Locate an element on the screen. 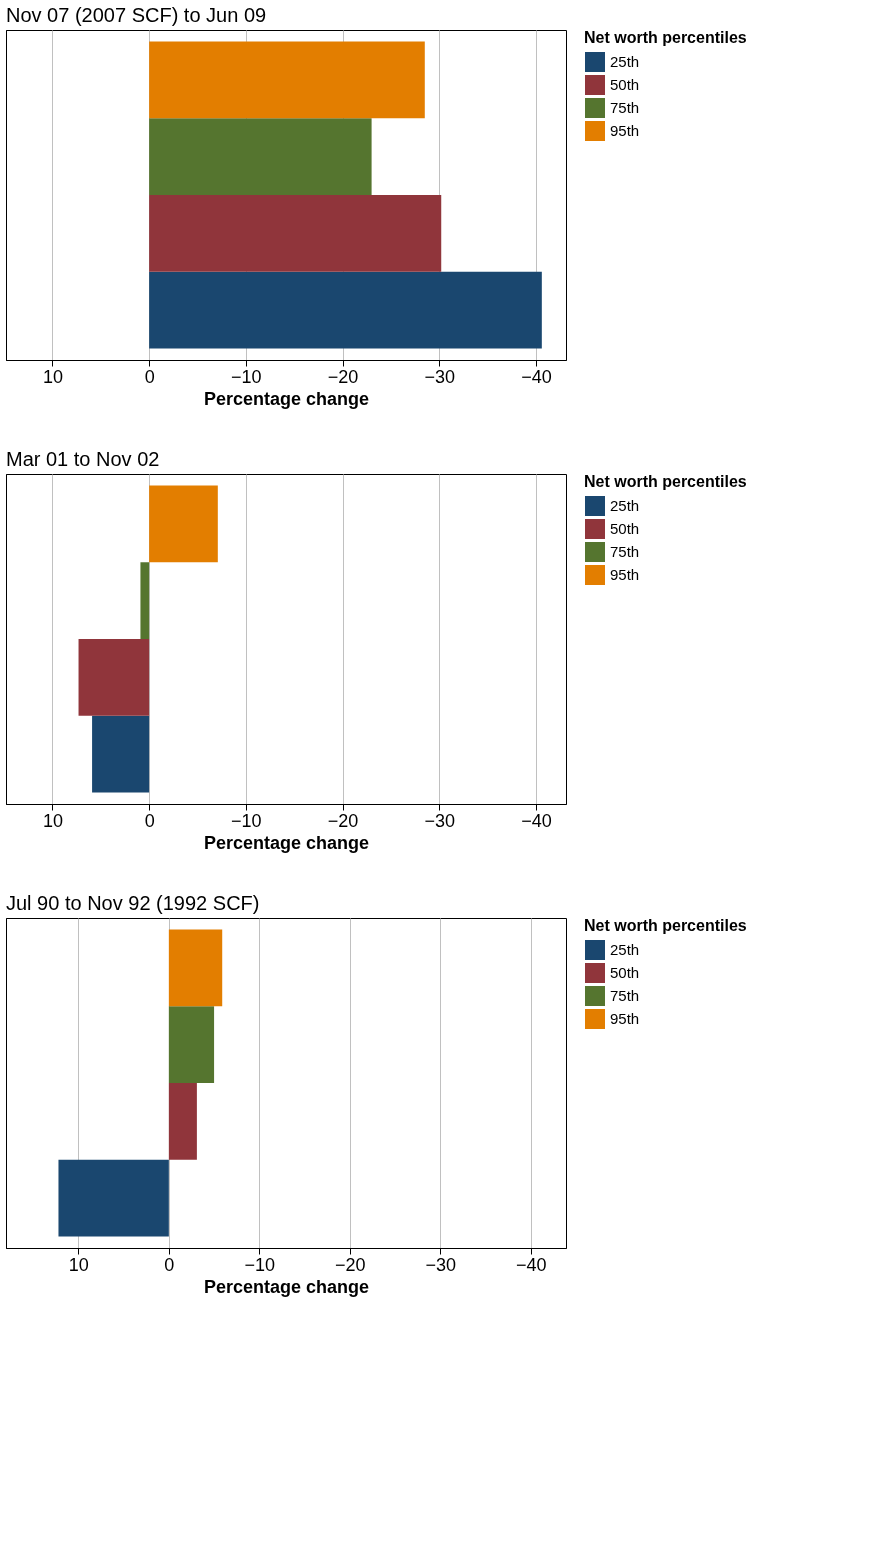  chart-title: Jul 90 to Nov 92 (1992 SCF) is located at coordinates (133, 903).